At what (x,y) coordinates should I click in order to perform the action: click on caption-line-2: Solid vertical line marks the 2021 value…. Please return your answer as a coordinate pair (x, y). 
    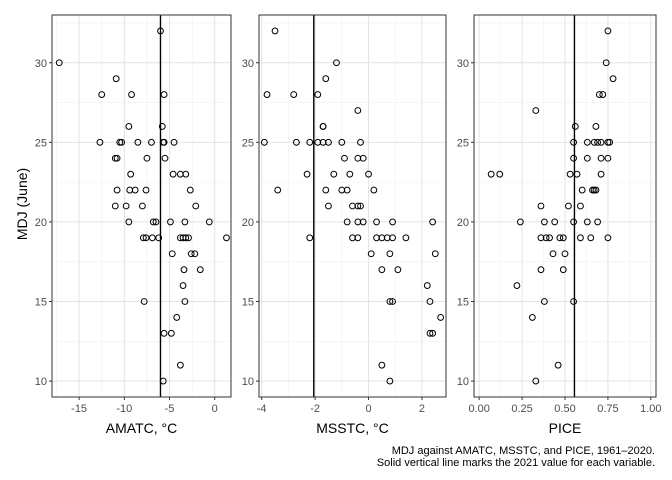
    Looking at the image, I should click on (516, 463).